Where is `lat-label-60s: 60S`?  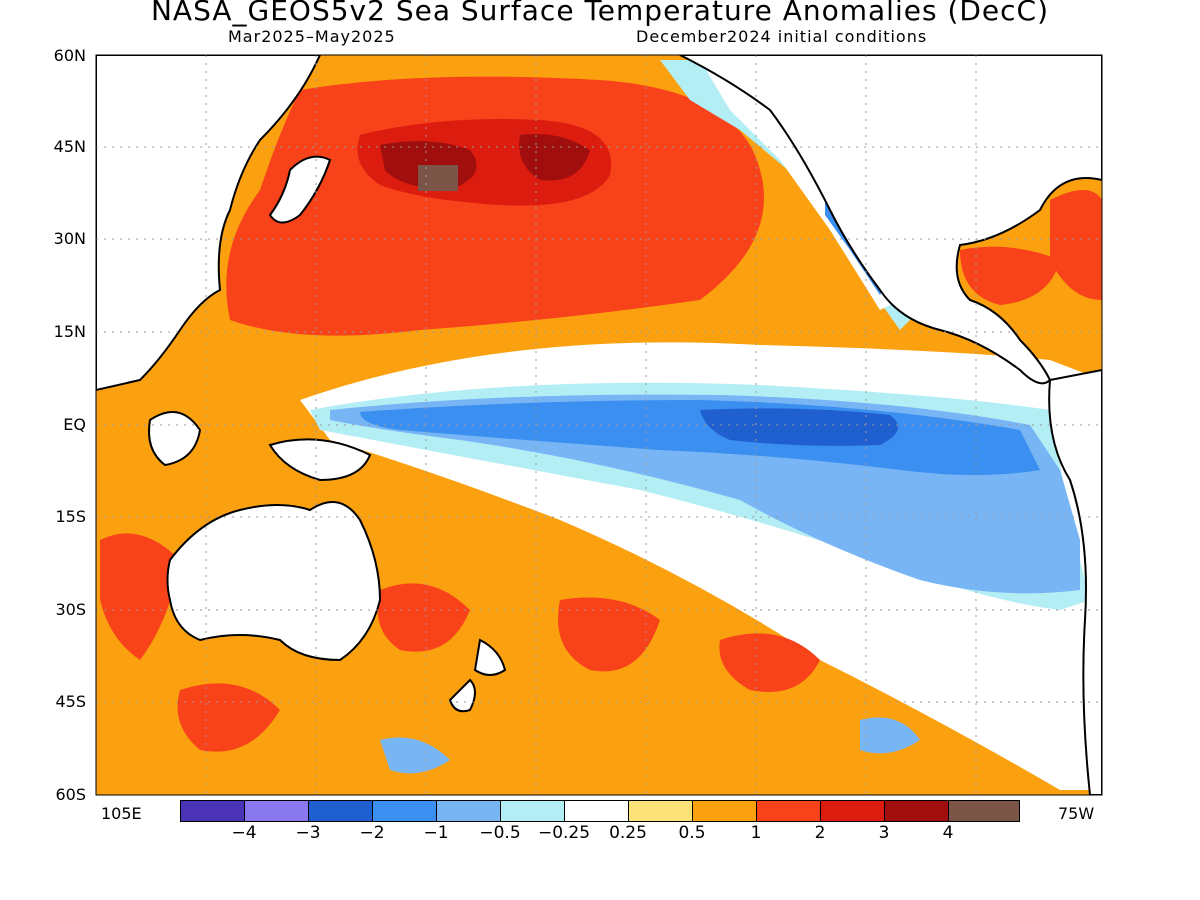
lat-label-60s: 60S is located at coordinates (70, 794).